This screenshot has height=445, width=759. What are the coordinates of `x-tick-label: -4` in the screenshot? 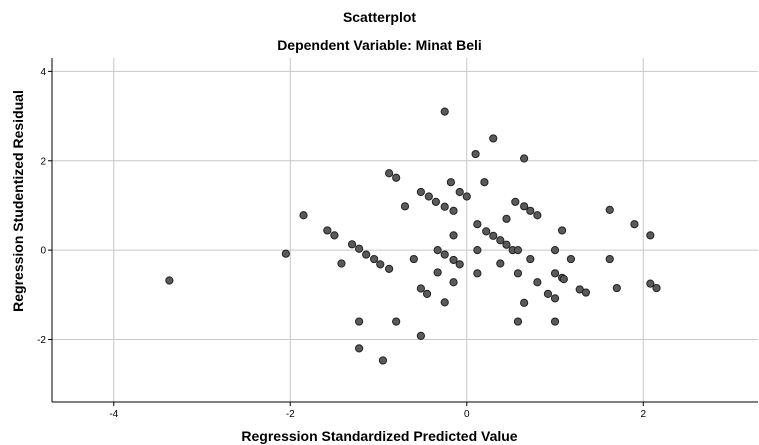 It's located at (113, 414).